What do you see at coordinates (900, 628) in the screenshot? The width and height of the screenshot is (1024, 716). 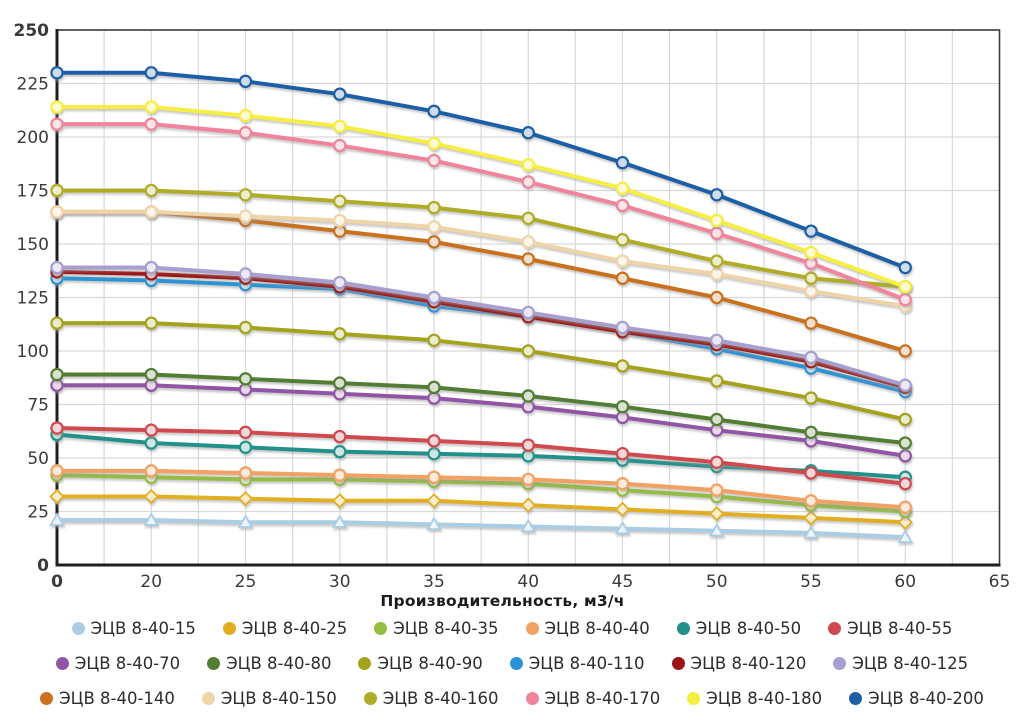 I see `legend-label: ЭЦВ 8-40-55` at bounding box center [900, 628].